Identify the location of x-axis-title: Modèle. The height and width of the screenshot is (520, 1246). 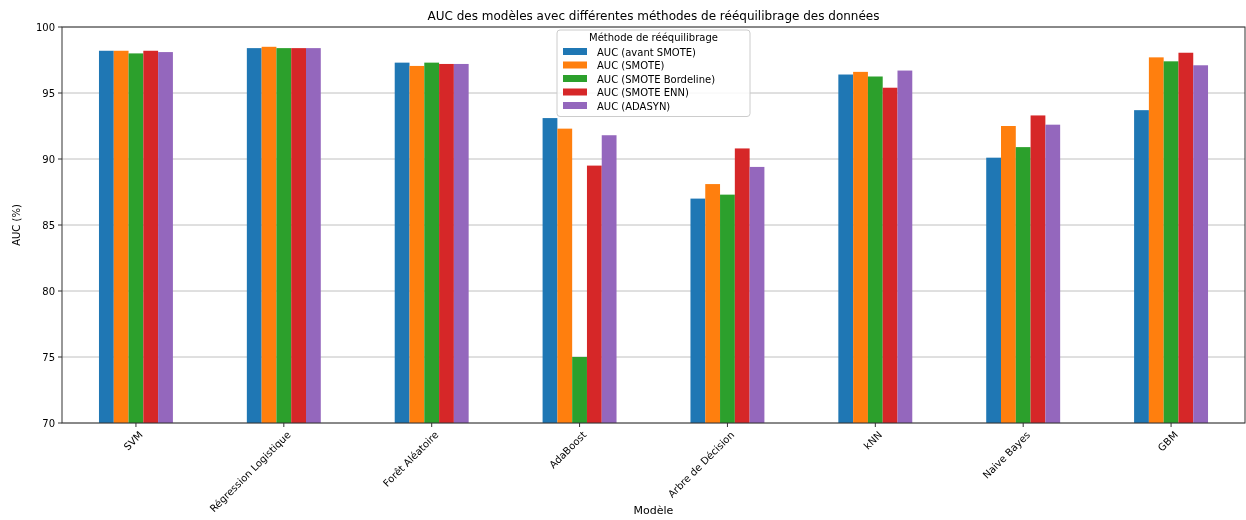
(653, 510).